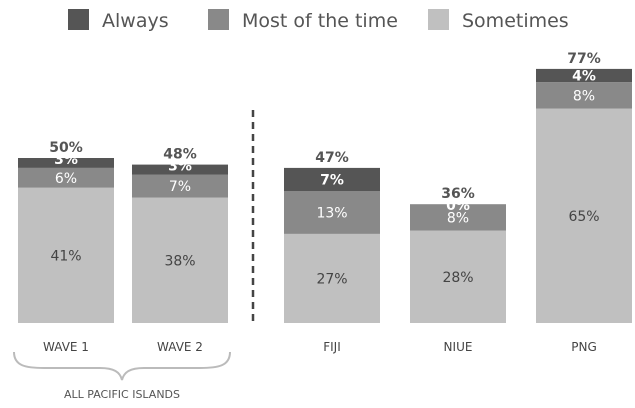  I want to click on category-label-png: PNG, so click(584, 347).